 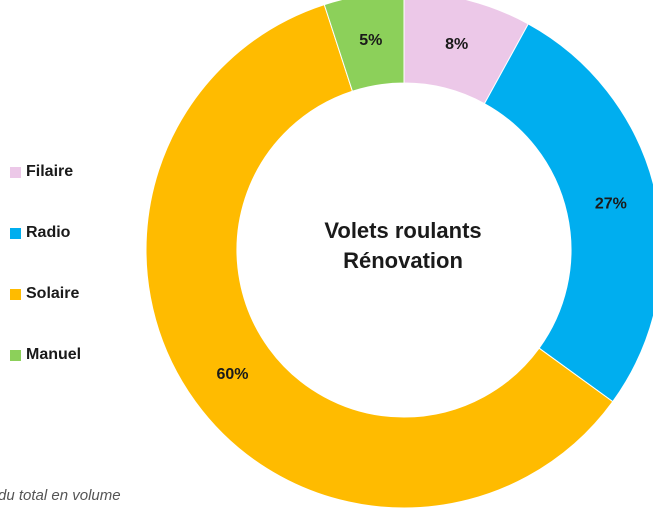 I want to click on chart-footnote: du total en volume, so click(x=60, y=495).